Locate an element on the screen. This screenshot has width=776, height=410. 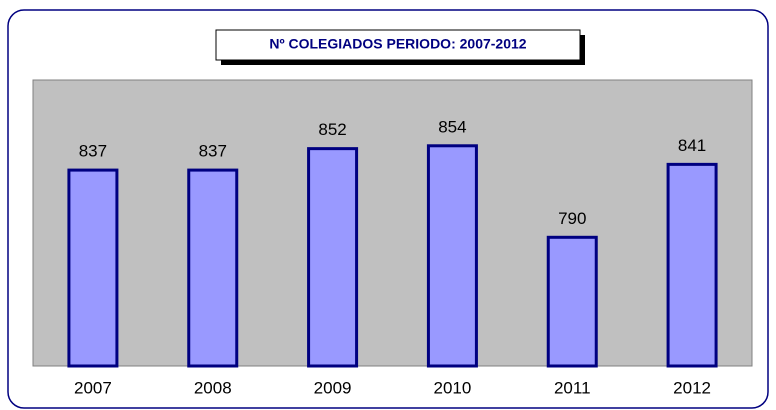
chart-title: Nº COLEGIADOS PERIODO: 2007-2012 is located at coordinates (397, 44).